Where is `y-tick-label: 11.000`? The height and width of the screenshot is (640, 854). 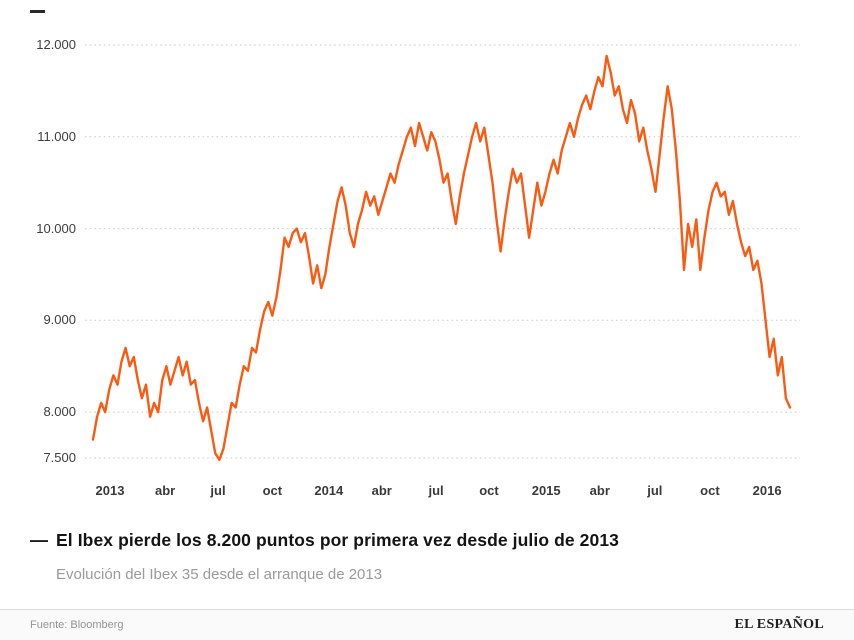 y-tick-label: 11.000 is located at coordinates (56, 136).